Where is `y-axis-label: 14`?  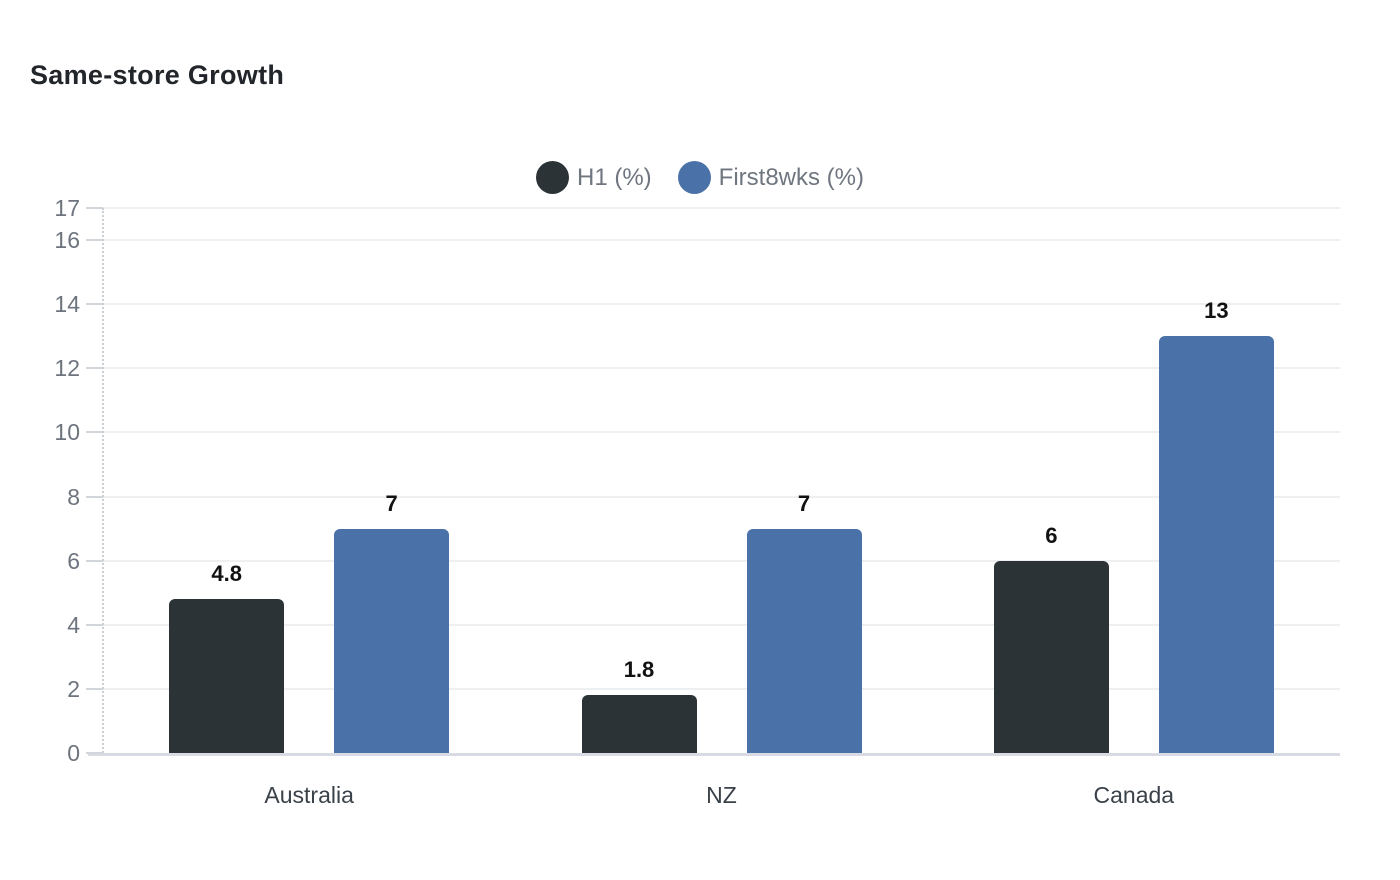
y-axis-label: 14 is located at coordinates (67, 304).